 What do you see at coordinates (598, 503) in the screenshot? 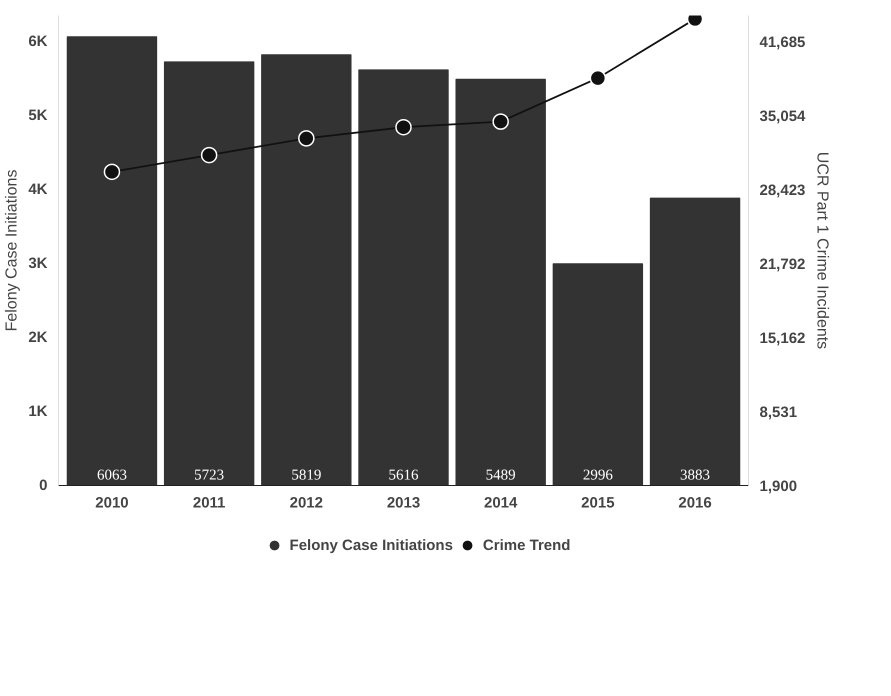
I see `x-tick-label: 2015` at bounding box center [598, 503].